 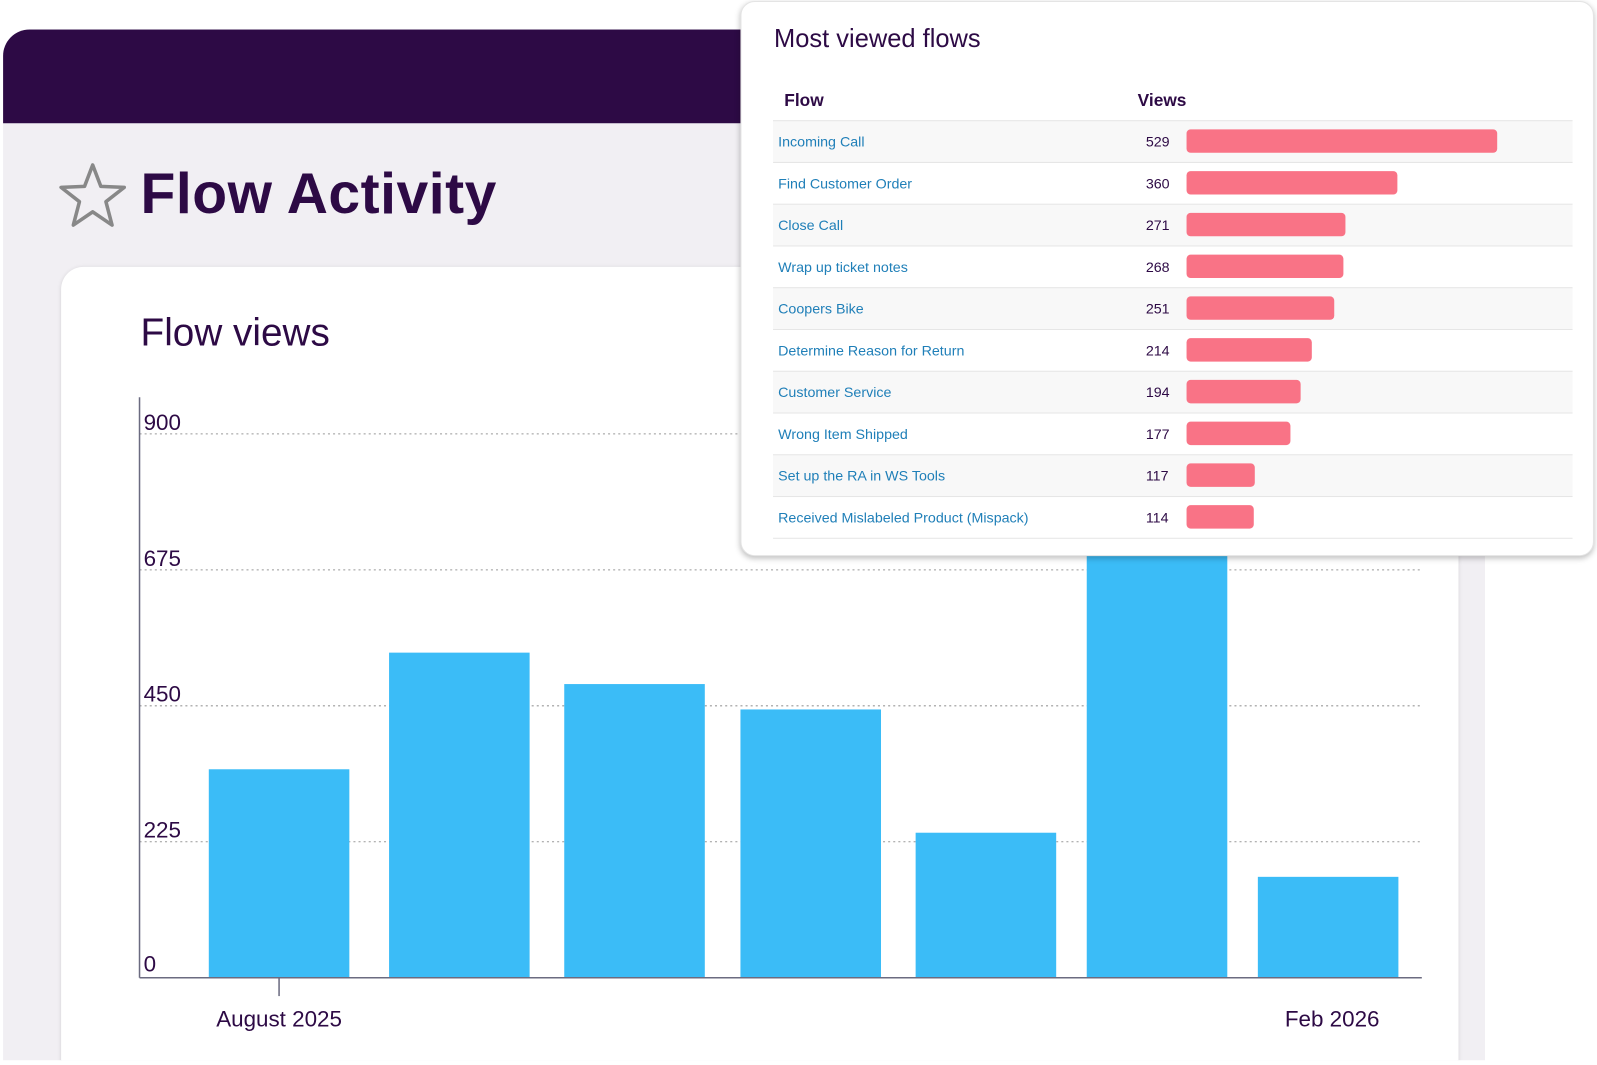 I want to click on bar-feb-2026, so click(x=1328, y=927).